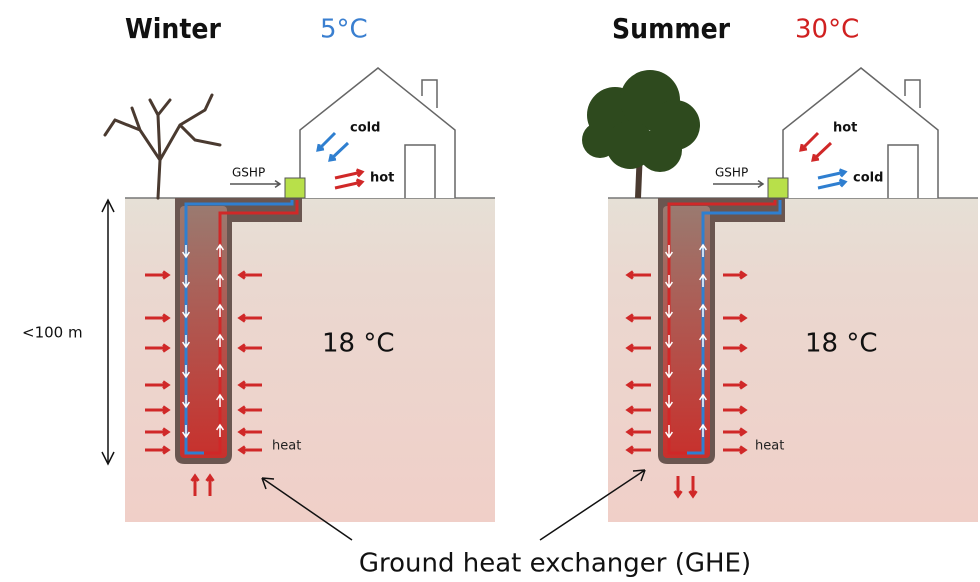 The width and height of the screenshot is (980, 582). Describe the element at coordinates (344, 30) in the screenshot. I see `air-temperature: 5°C` at that location.